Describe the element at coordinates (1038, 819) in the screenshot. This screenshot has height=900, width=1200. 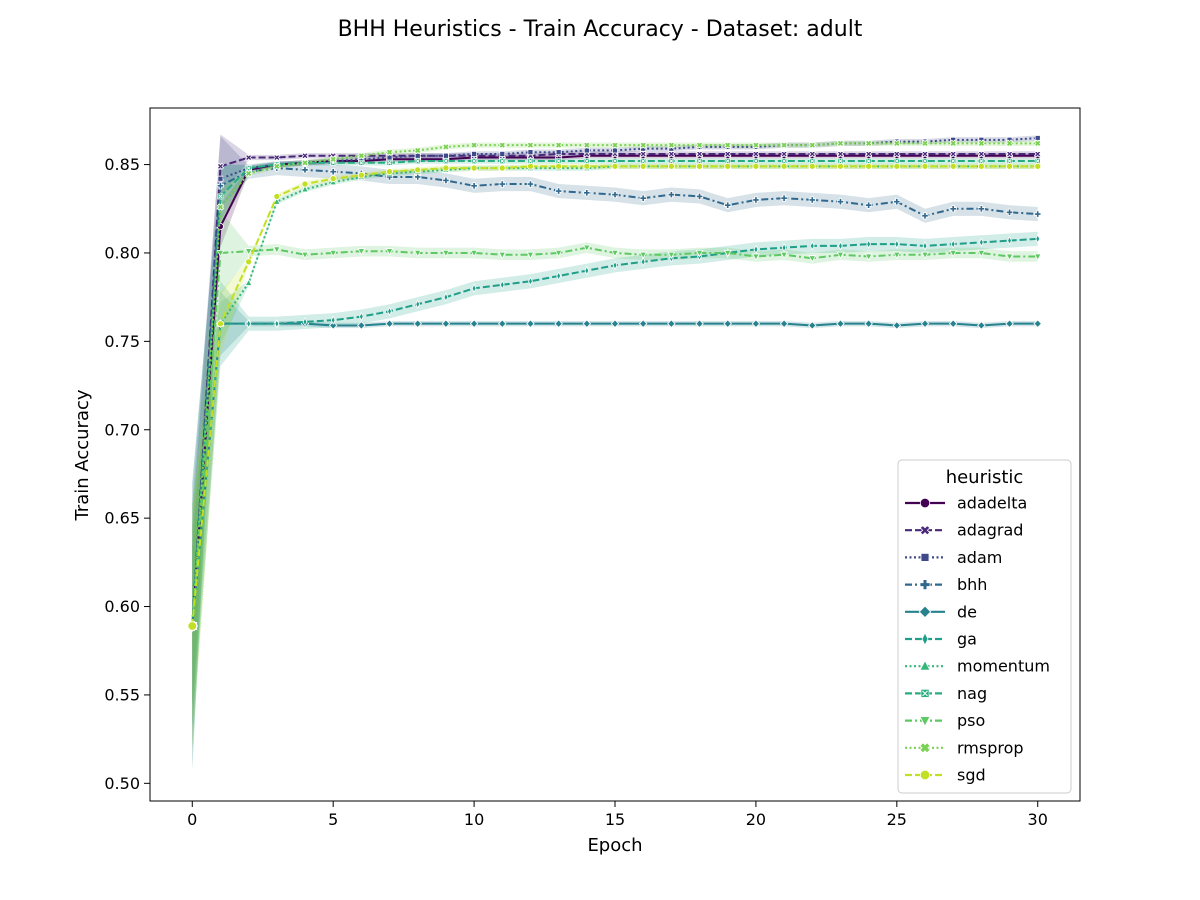
I see `x-tick-label: 30` at that location.